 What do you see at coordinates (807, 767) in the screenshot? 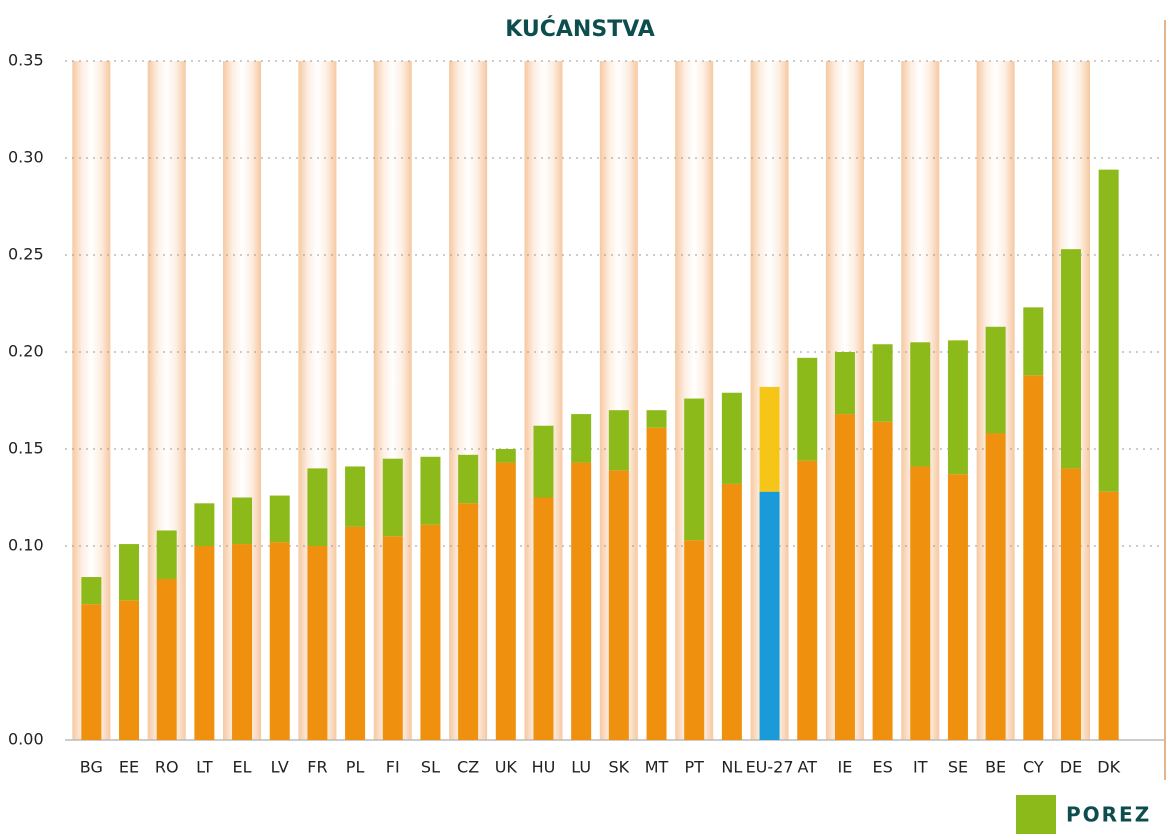
I see `x-tick-label: AT` at bounding box center [807, 767].